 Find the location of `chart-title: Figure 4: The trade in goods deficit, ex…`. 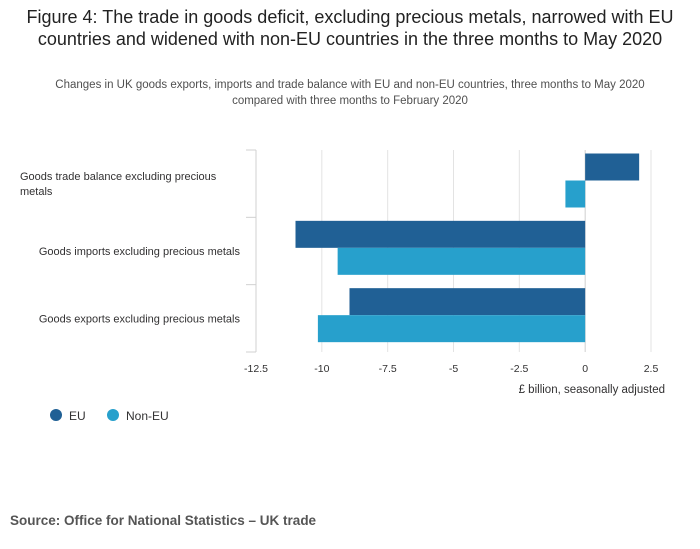

chart-title: Figure 4: The trade in goods deficit, ex… is located at coordinates (350, 28).